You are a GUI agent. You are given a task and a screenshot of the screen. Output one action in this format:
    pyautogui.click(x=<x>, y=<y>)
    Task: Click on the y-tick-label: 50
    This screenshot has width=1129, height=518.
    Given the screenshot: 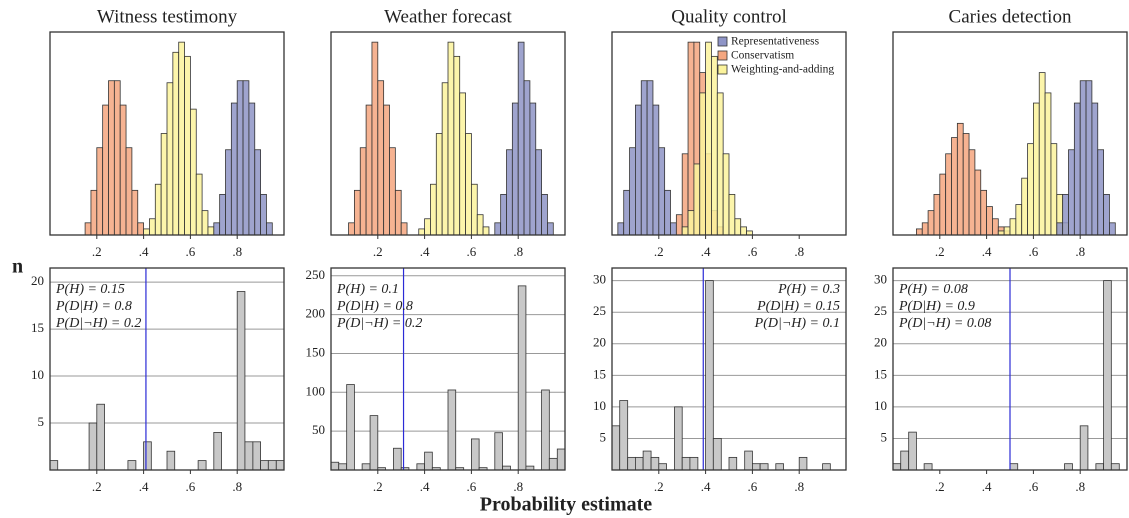 What is the action you would take?
    pyautogui.click(x=318, y=429)
    